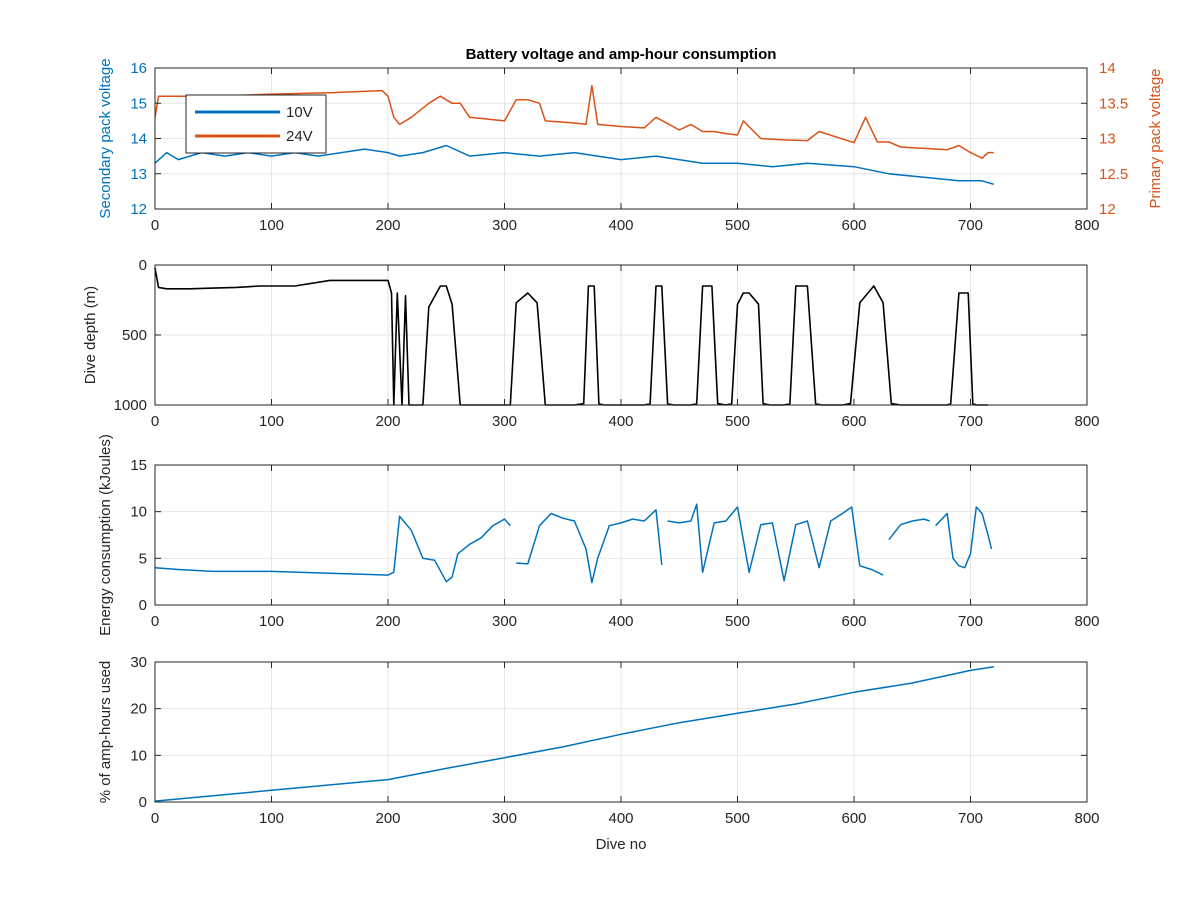 The image size is (1200, 905). What do you see at coordinates (621, 54) in the screenshot?
I see `chart-title: Battery voltage and amp-hour consumption` at bounding box center [621, 54].